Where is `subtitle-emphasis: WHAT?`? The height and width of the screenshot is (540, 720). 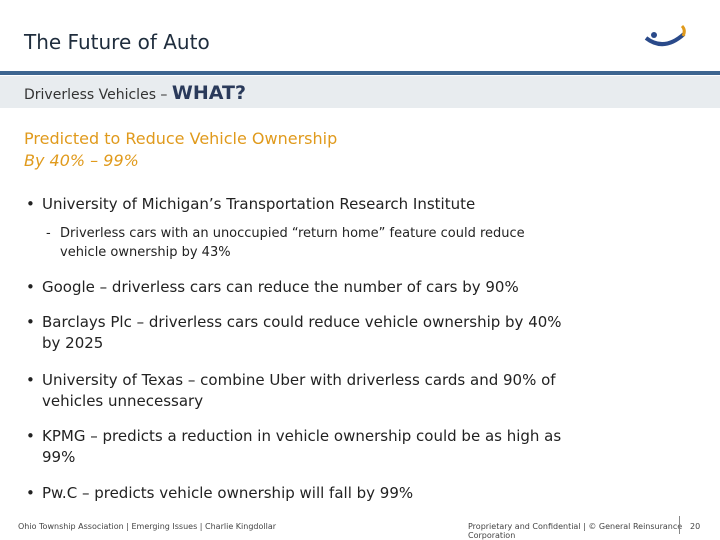 subtitle-emphasis: WHAT? is located at coordinates (208, 93).